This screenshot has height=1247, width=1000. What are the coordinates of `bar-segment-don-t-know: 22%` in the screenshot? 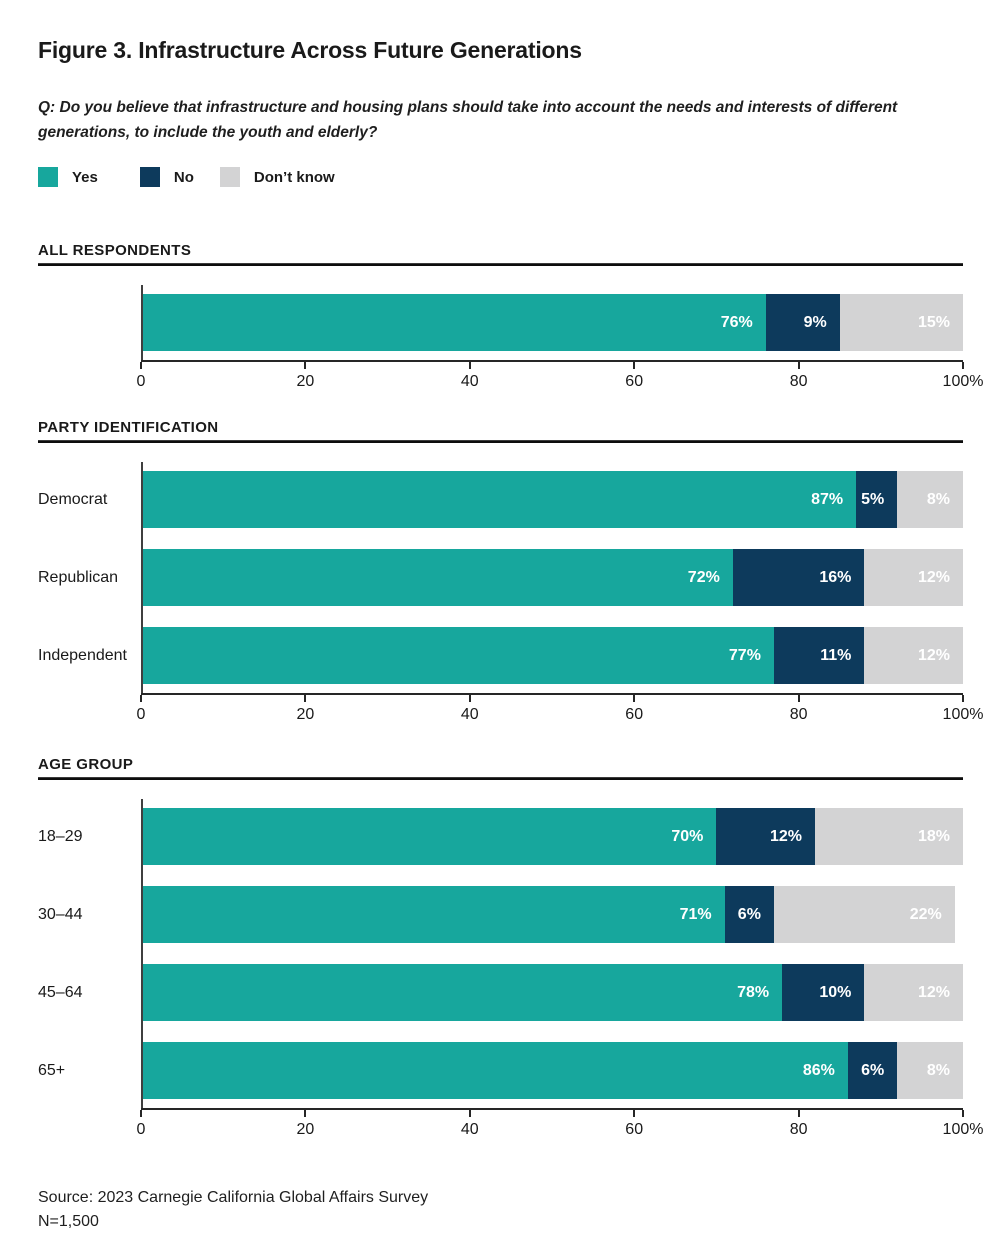 It's located at (864, 914).